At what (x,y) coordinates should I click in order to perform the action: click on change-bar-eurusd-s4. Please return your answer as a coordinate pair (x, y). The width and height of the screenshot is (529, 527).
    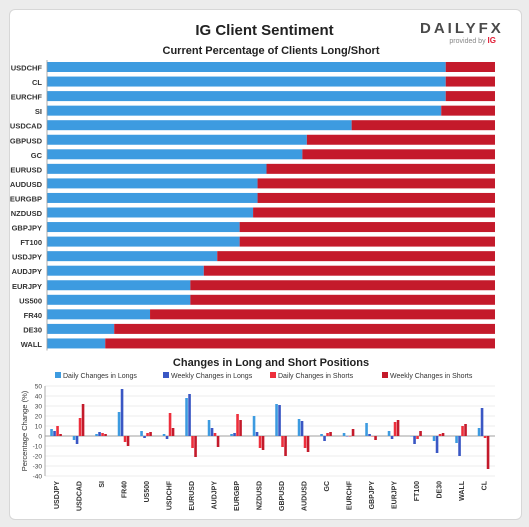
    Looking at the image, I should click on (195, 446).